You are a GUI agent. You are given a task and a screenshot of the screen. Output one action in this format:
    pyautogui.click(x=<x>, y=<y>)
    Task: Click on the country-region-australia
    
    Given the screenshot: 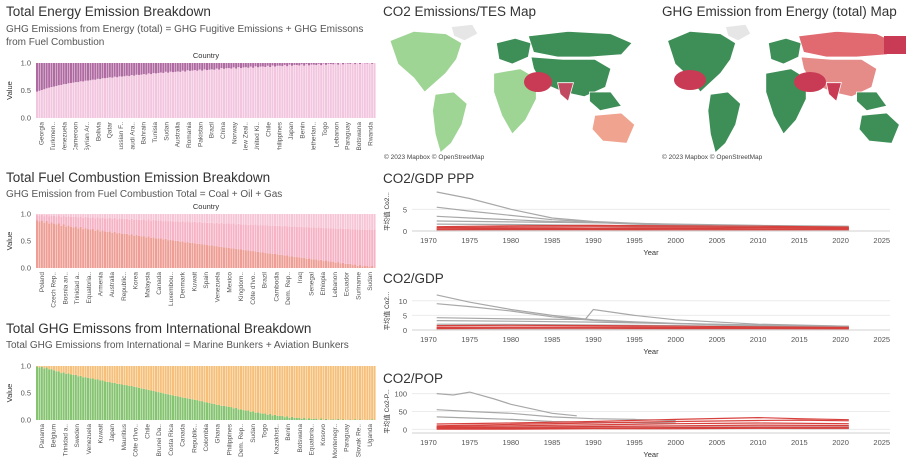 What is the action you would take?
    pyautogui.click(x=613, y=128)
    